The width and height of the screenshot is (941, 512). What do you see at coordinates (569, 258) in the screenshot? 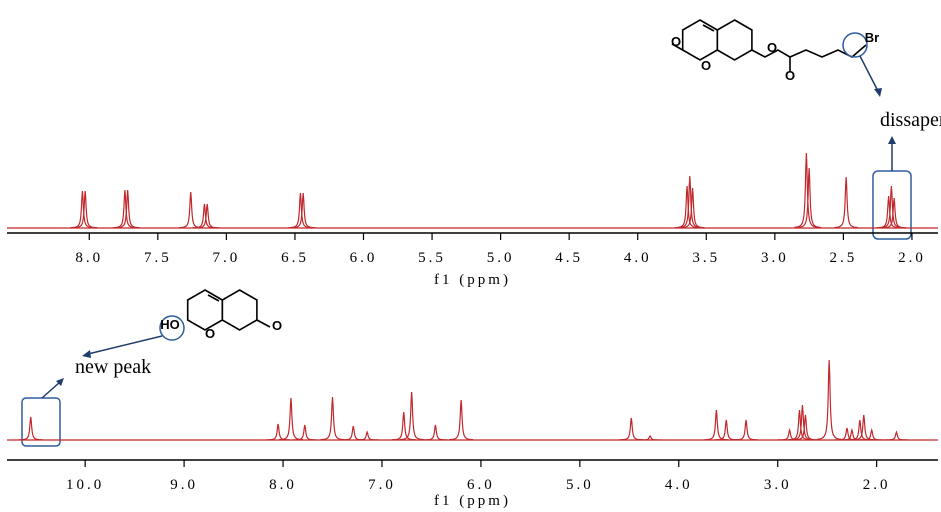
I see `x-tick-label: 4.5` at bounding box center [569, 258].